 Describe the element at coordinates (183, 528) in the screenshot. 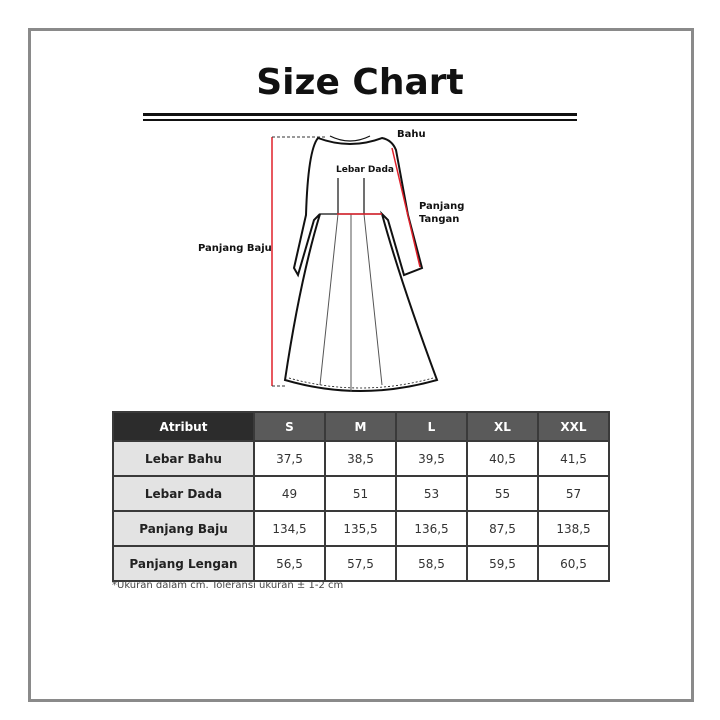

I see `row-label: Panjang Baju` at that location.